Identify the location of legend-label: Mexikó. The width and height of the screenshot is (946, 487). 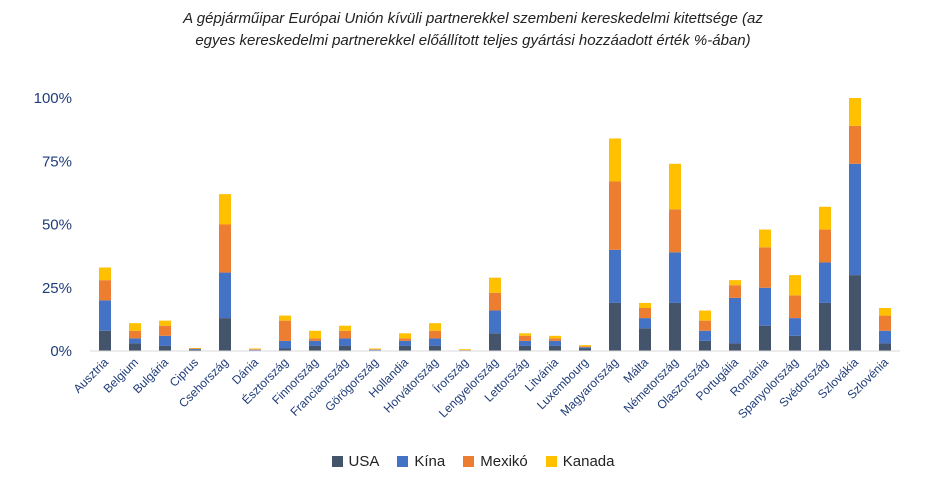
(504, 461).